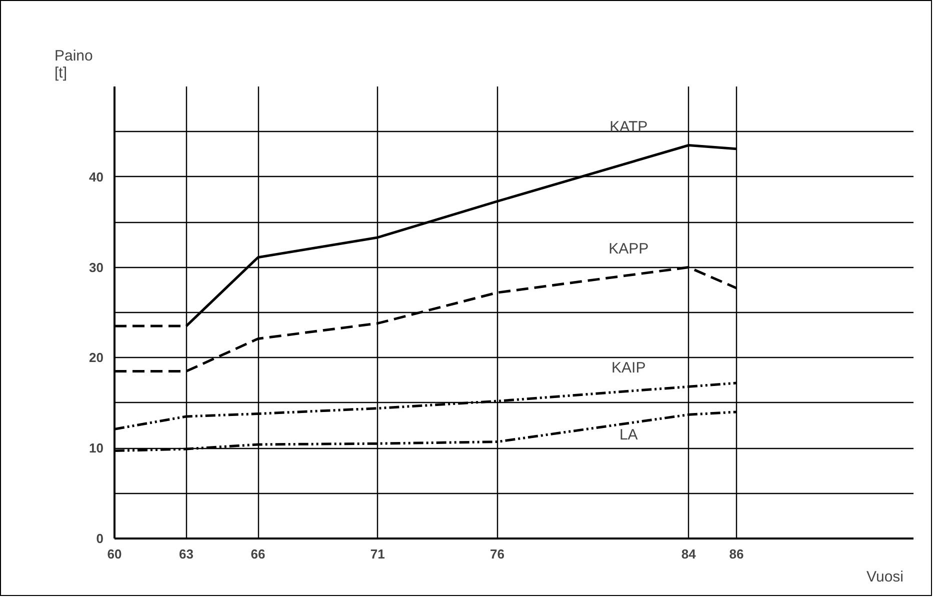 This screenshot has height=599, width=935. Describe the element at coordinates (736, 554) in the screenshot. I see `x-tick-label: 86` at that location.